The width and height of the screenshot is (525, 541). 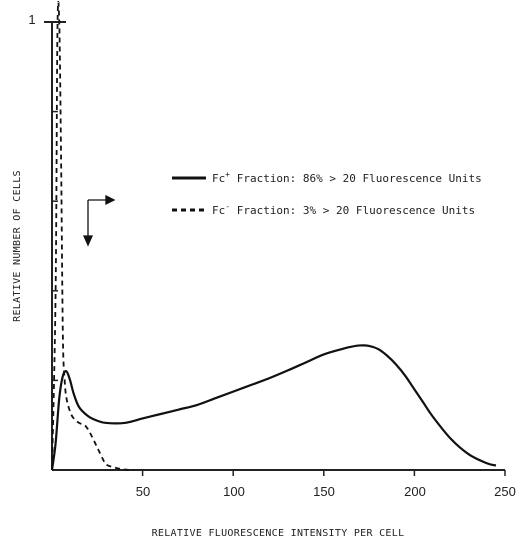 I want to click on x-tick-label-150: 150, so click(x=324, y=491).